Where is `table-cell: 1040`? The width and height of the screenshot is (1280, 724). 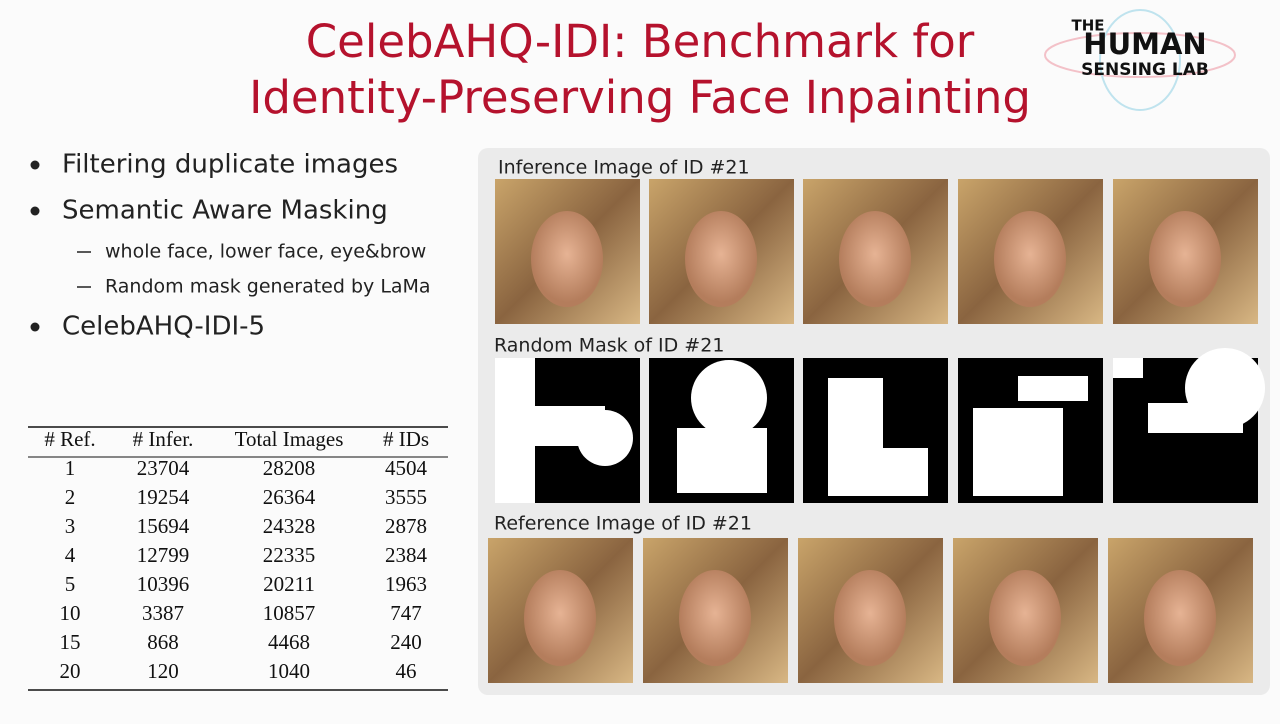
table-cell: 1040 is located at coordinates (289, 671).